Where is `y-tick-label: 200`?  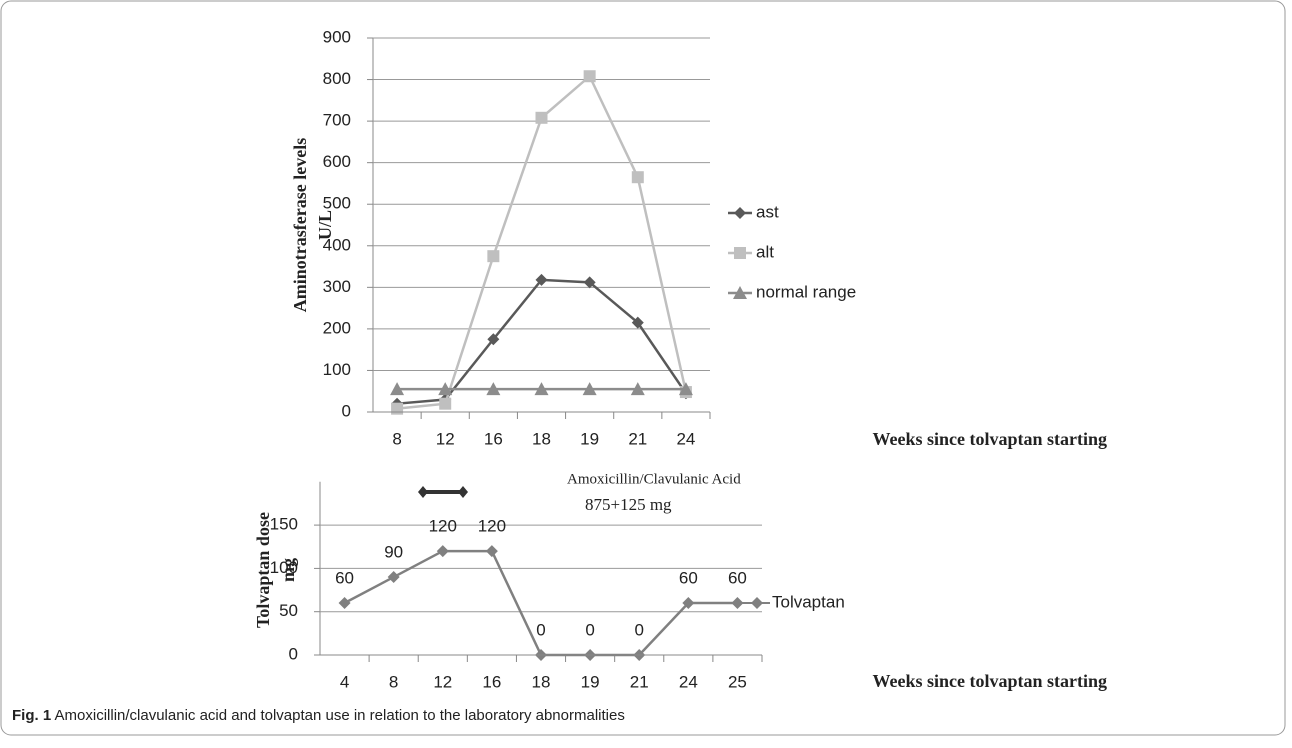 y-tick-label: 200 is located at coordinates (337, 327).